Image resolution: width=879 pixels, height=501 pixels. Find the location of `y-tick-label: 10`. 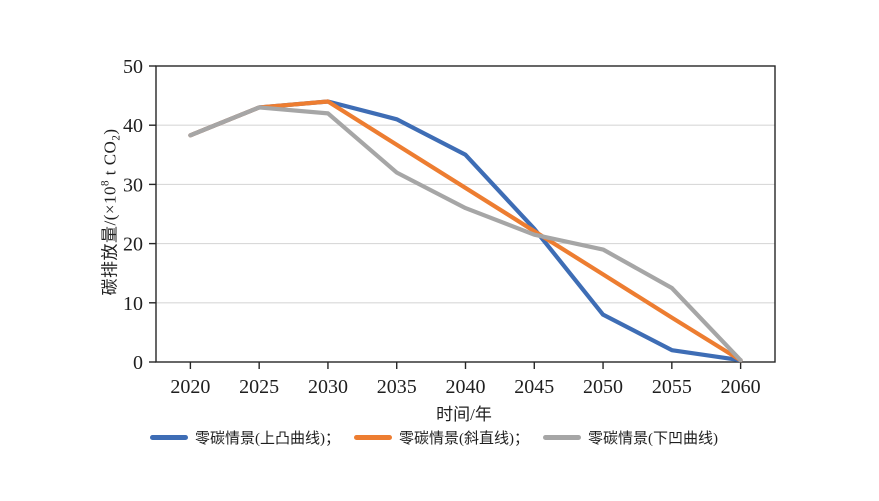

y-tick-label: 10 is located at coordinates (133, 304).